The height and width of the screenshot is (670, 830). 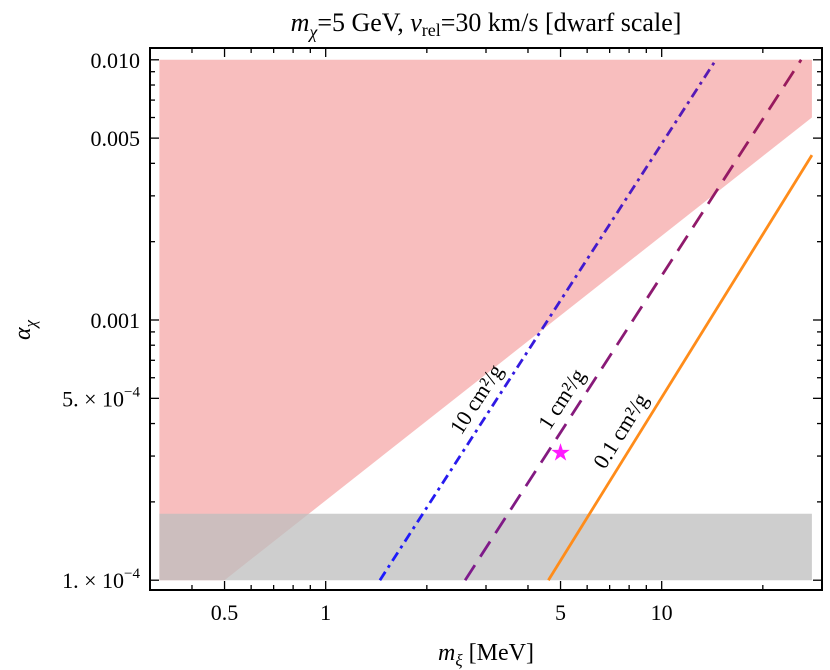 I want to click on x-axis-title: mξ [MeV], so click(x=486, y=655).